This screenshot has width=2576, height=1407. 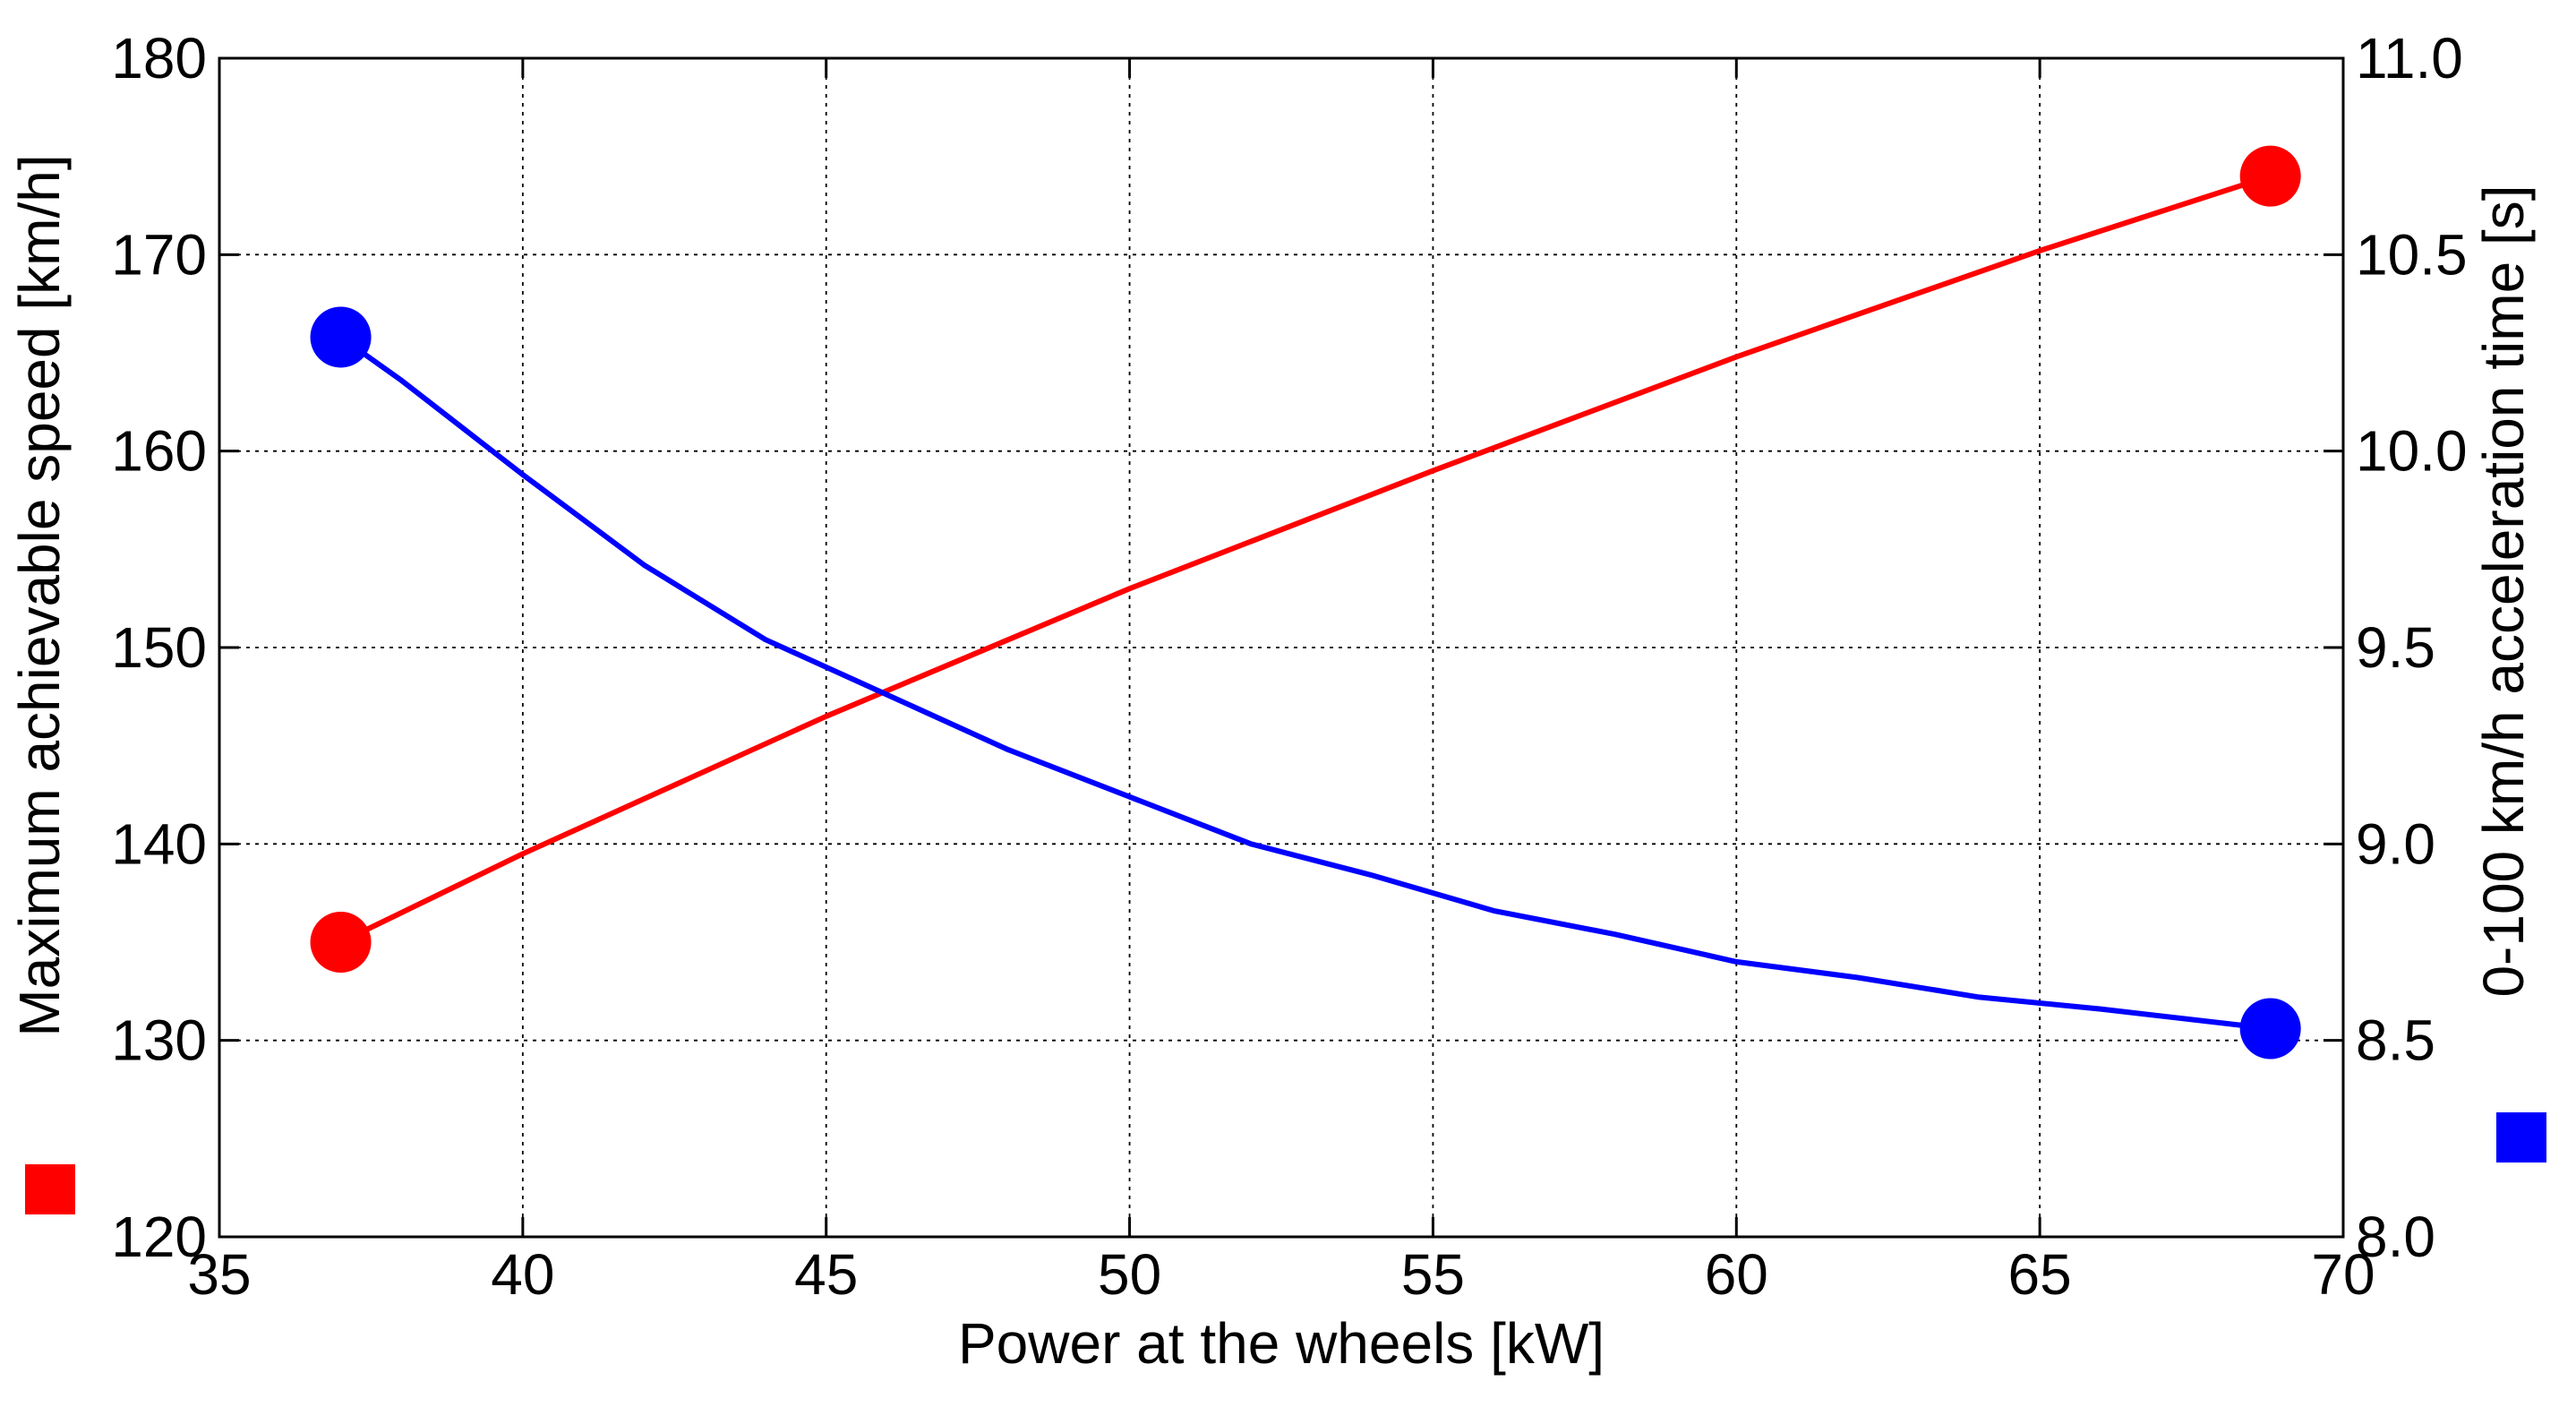 What do you see at coordinates (159, 647) in the screenshot?
I see `y-left-tick-label: 150` at bounding box center [159, 647].